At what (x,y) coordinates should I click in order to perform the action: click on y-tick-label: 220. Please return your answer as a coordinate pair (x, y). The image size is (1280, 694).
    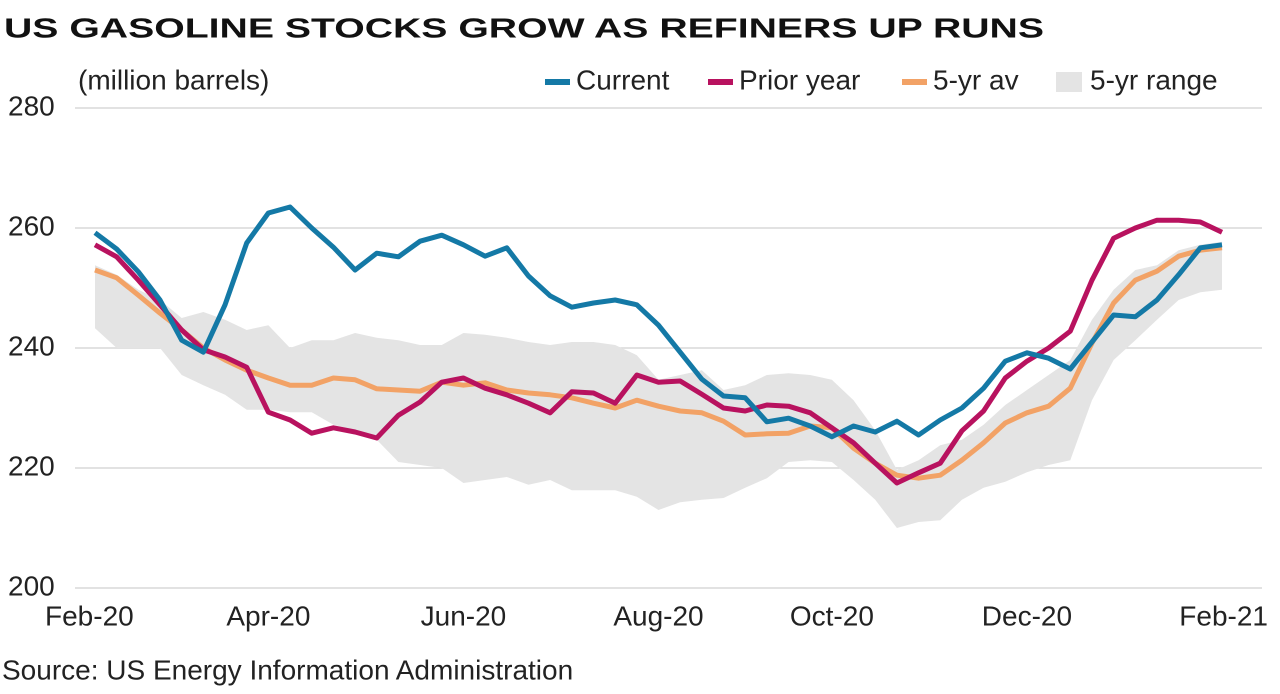
    Looking at the image, I should click on (31, 465).